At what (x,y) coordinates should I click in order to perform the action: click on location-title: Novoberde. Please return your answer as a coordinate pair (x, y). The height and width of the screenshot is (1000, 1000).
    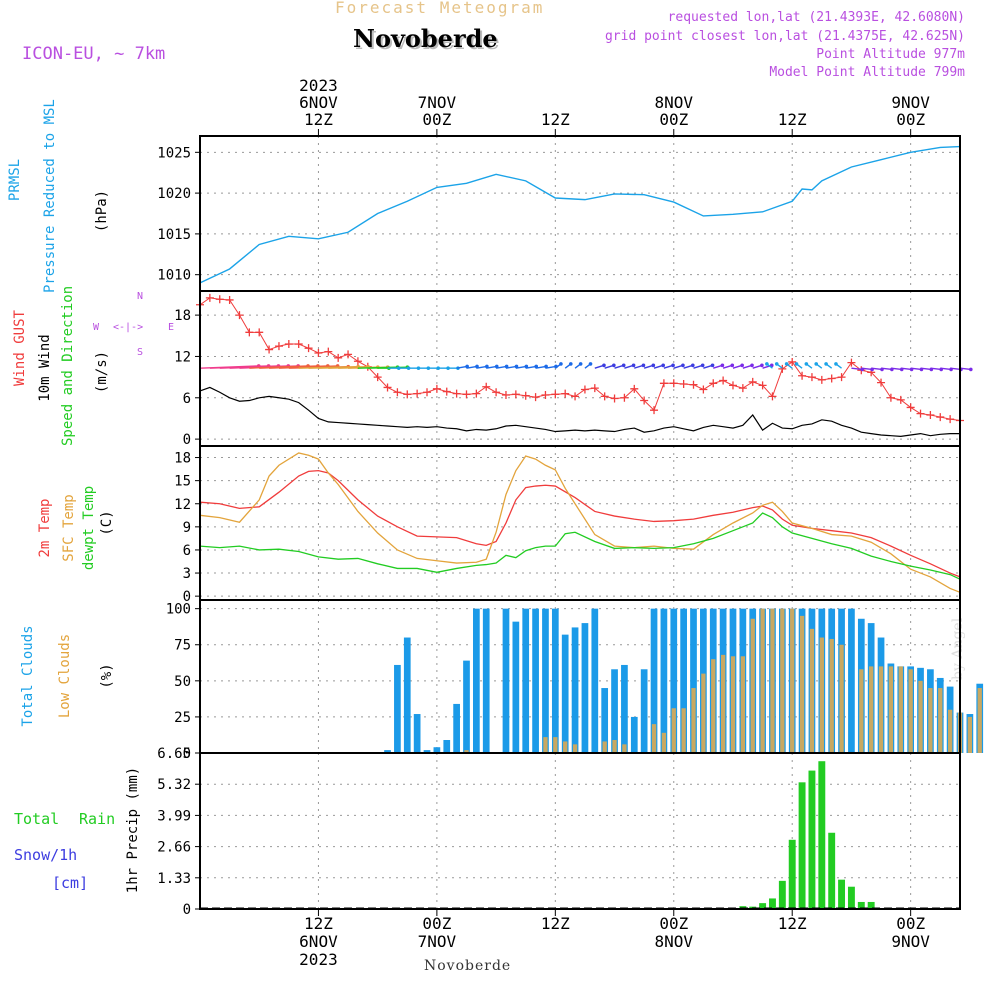
    Looking at the image, I should click on (425, 38).